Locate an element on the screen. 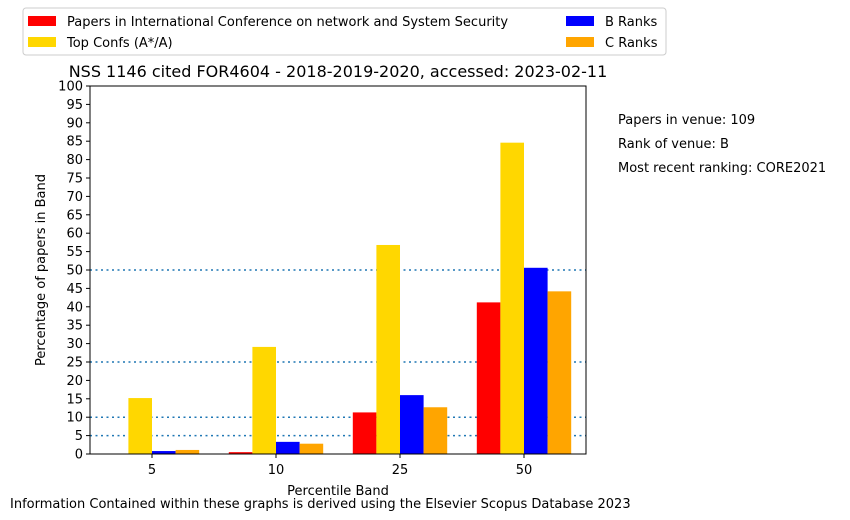 Image resolution: width=850 pixels, height=520 pixels. y-tick-label: 60 is located at coordinates (74, 234).